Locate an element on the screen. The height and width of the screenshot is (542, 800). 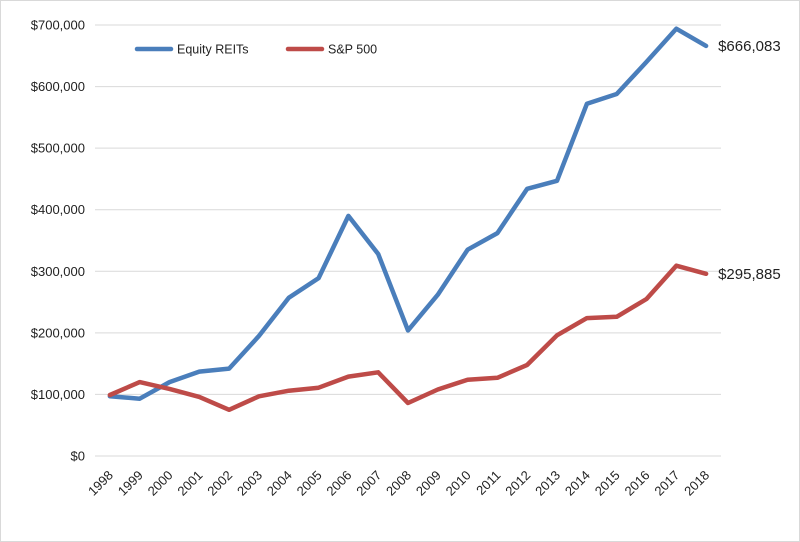
y-tick-label: $200,000 is located at coordinates (58, 332).